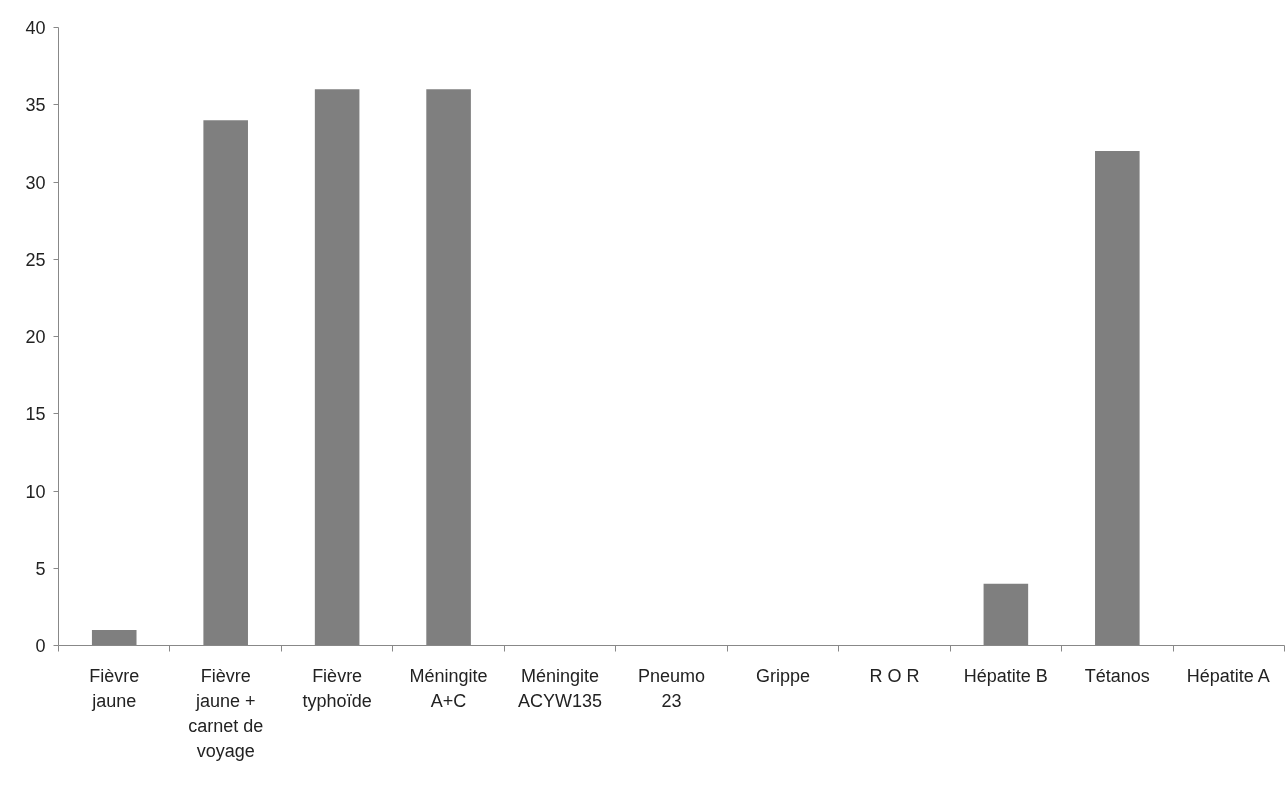  Describe the element at coordinates (1117, 675) in the screenshot. I see `x-tick-label: Tétanos` at that location.